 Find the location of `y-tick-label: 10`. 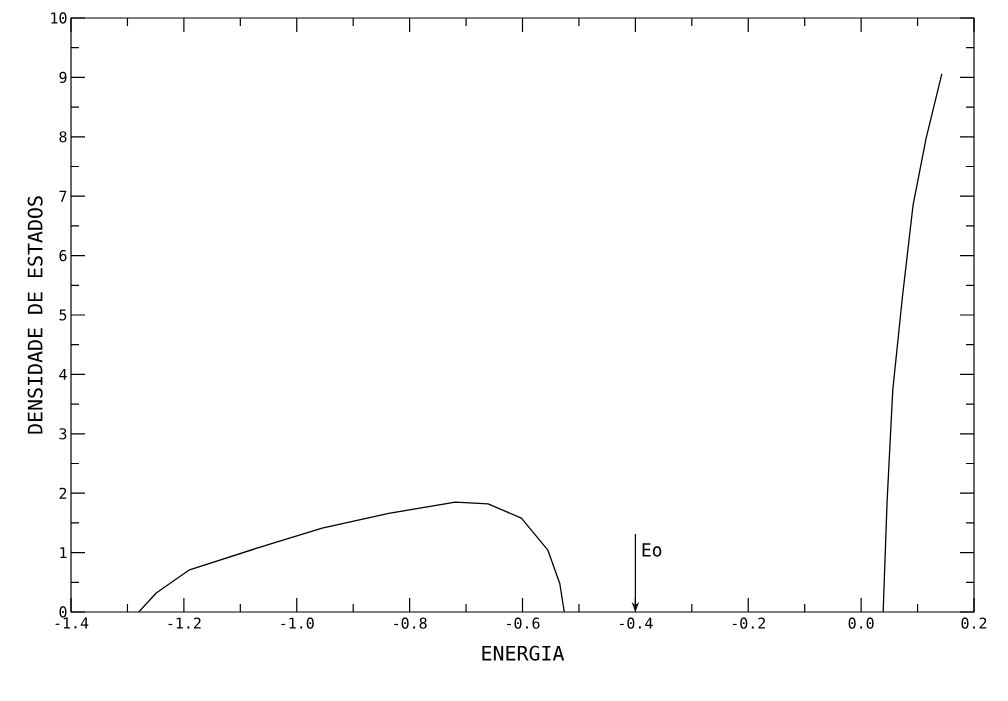

y-tick-label: 10 is located at coordinates (59, 18).